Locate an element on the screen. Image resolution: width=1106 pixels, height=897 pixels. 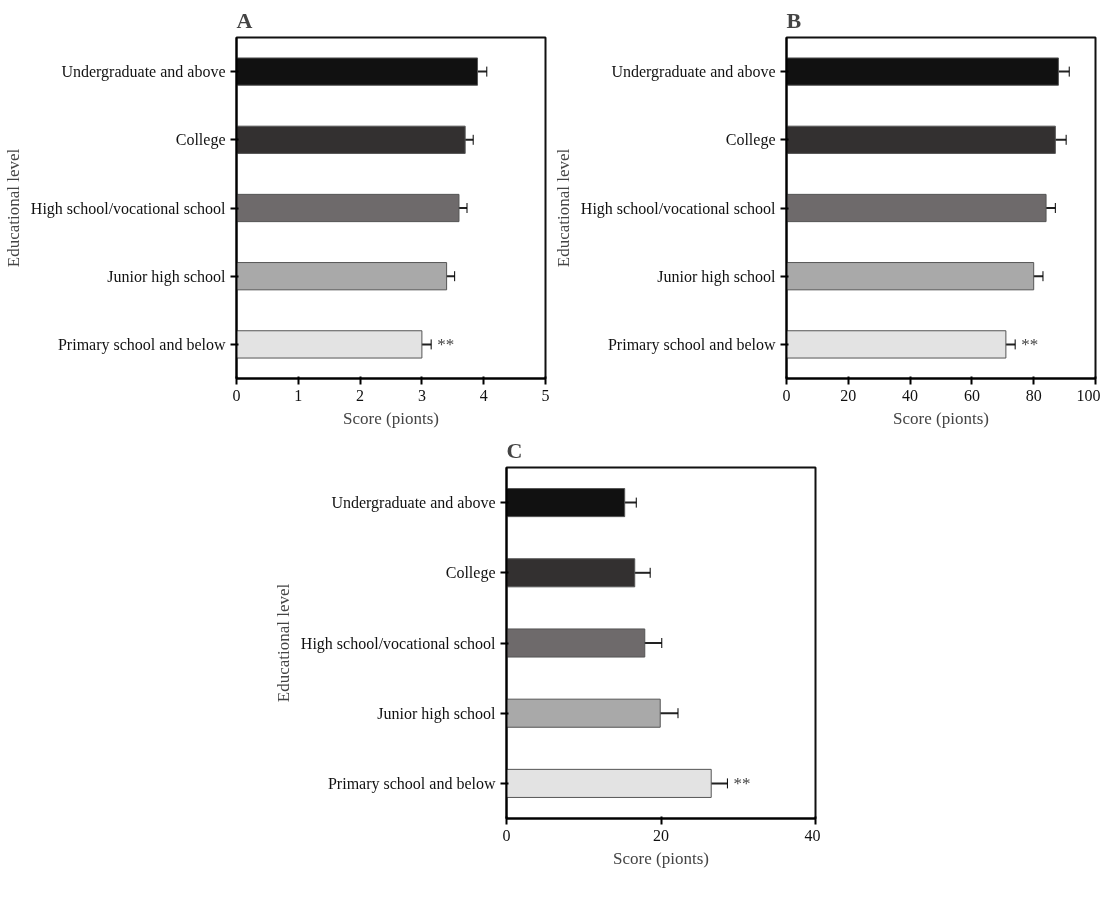
x-tick-label: 4 is located at coordinates (483, 395).